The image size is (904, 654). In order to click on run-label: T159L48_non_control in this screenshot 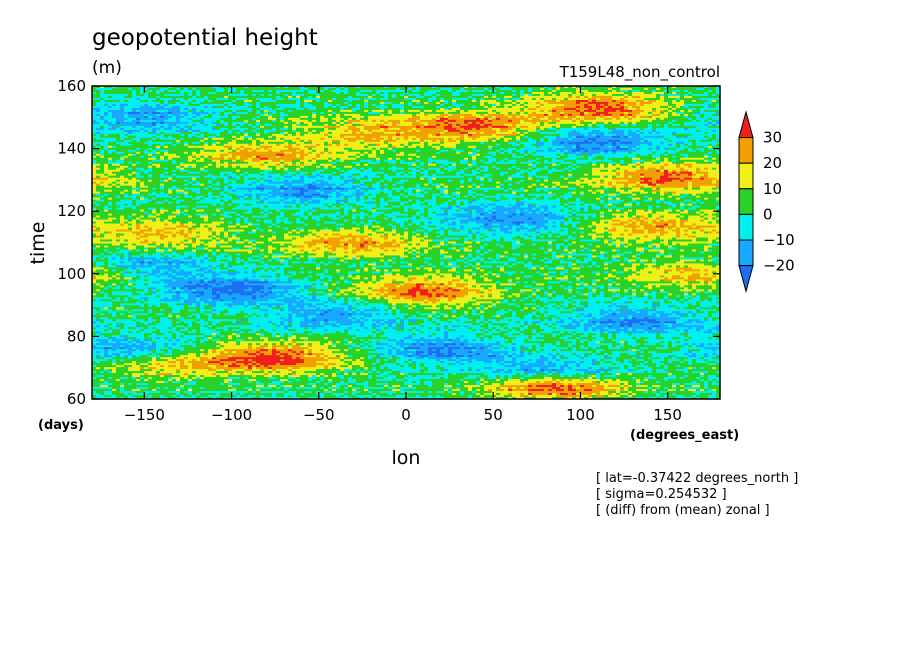, I will do `click(639, 72)`.